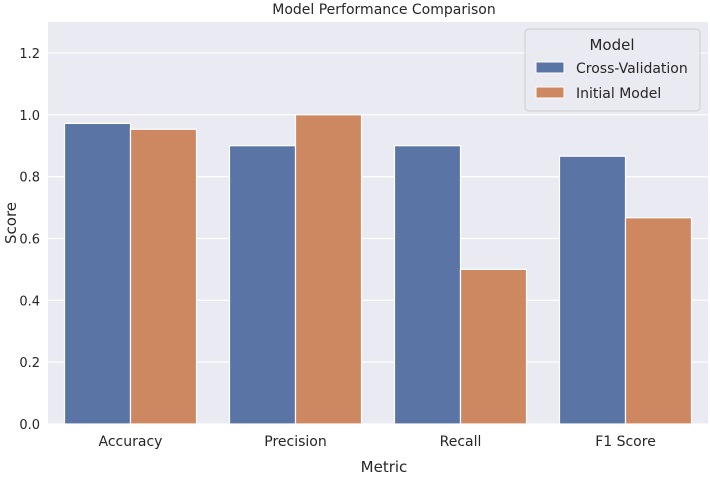 The image size is (710, 483). Describe the element at coordinates (377, 442) in the screenshot. I see `x-tick-labels: Accuracy Precision Recall F1 Score` at that location.